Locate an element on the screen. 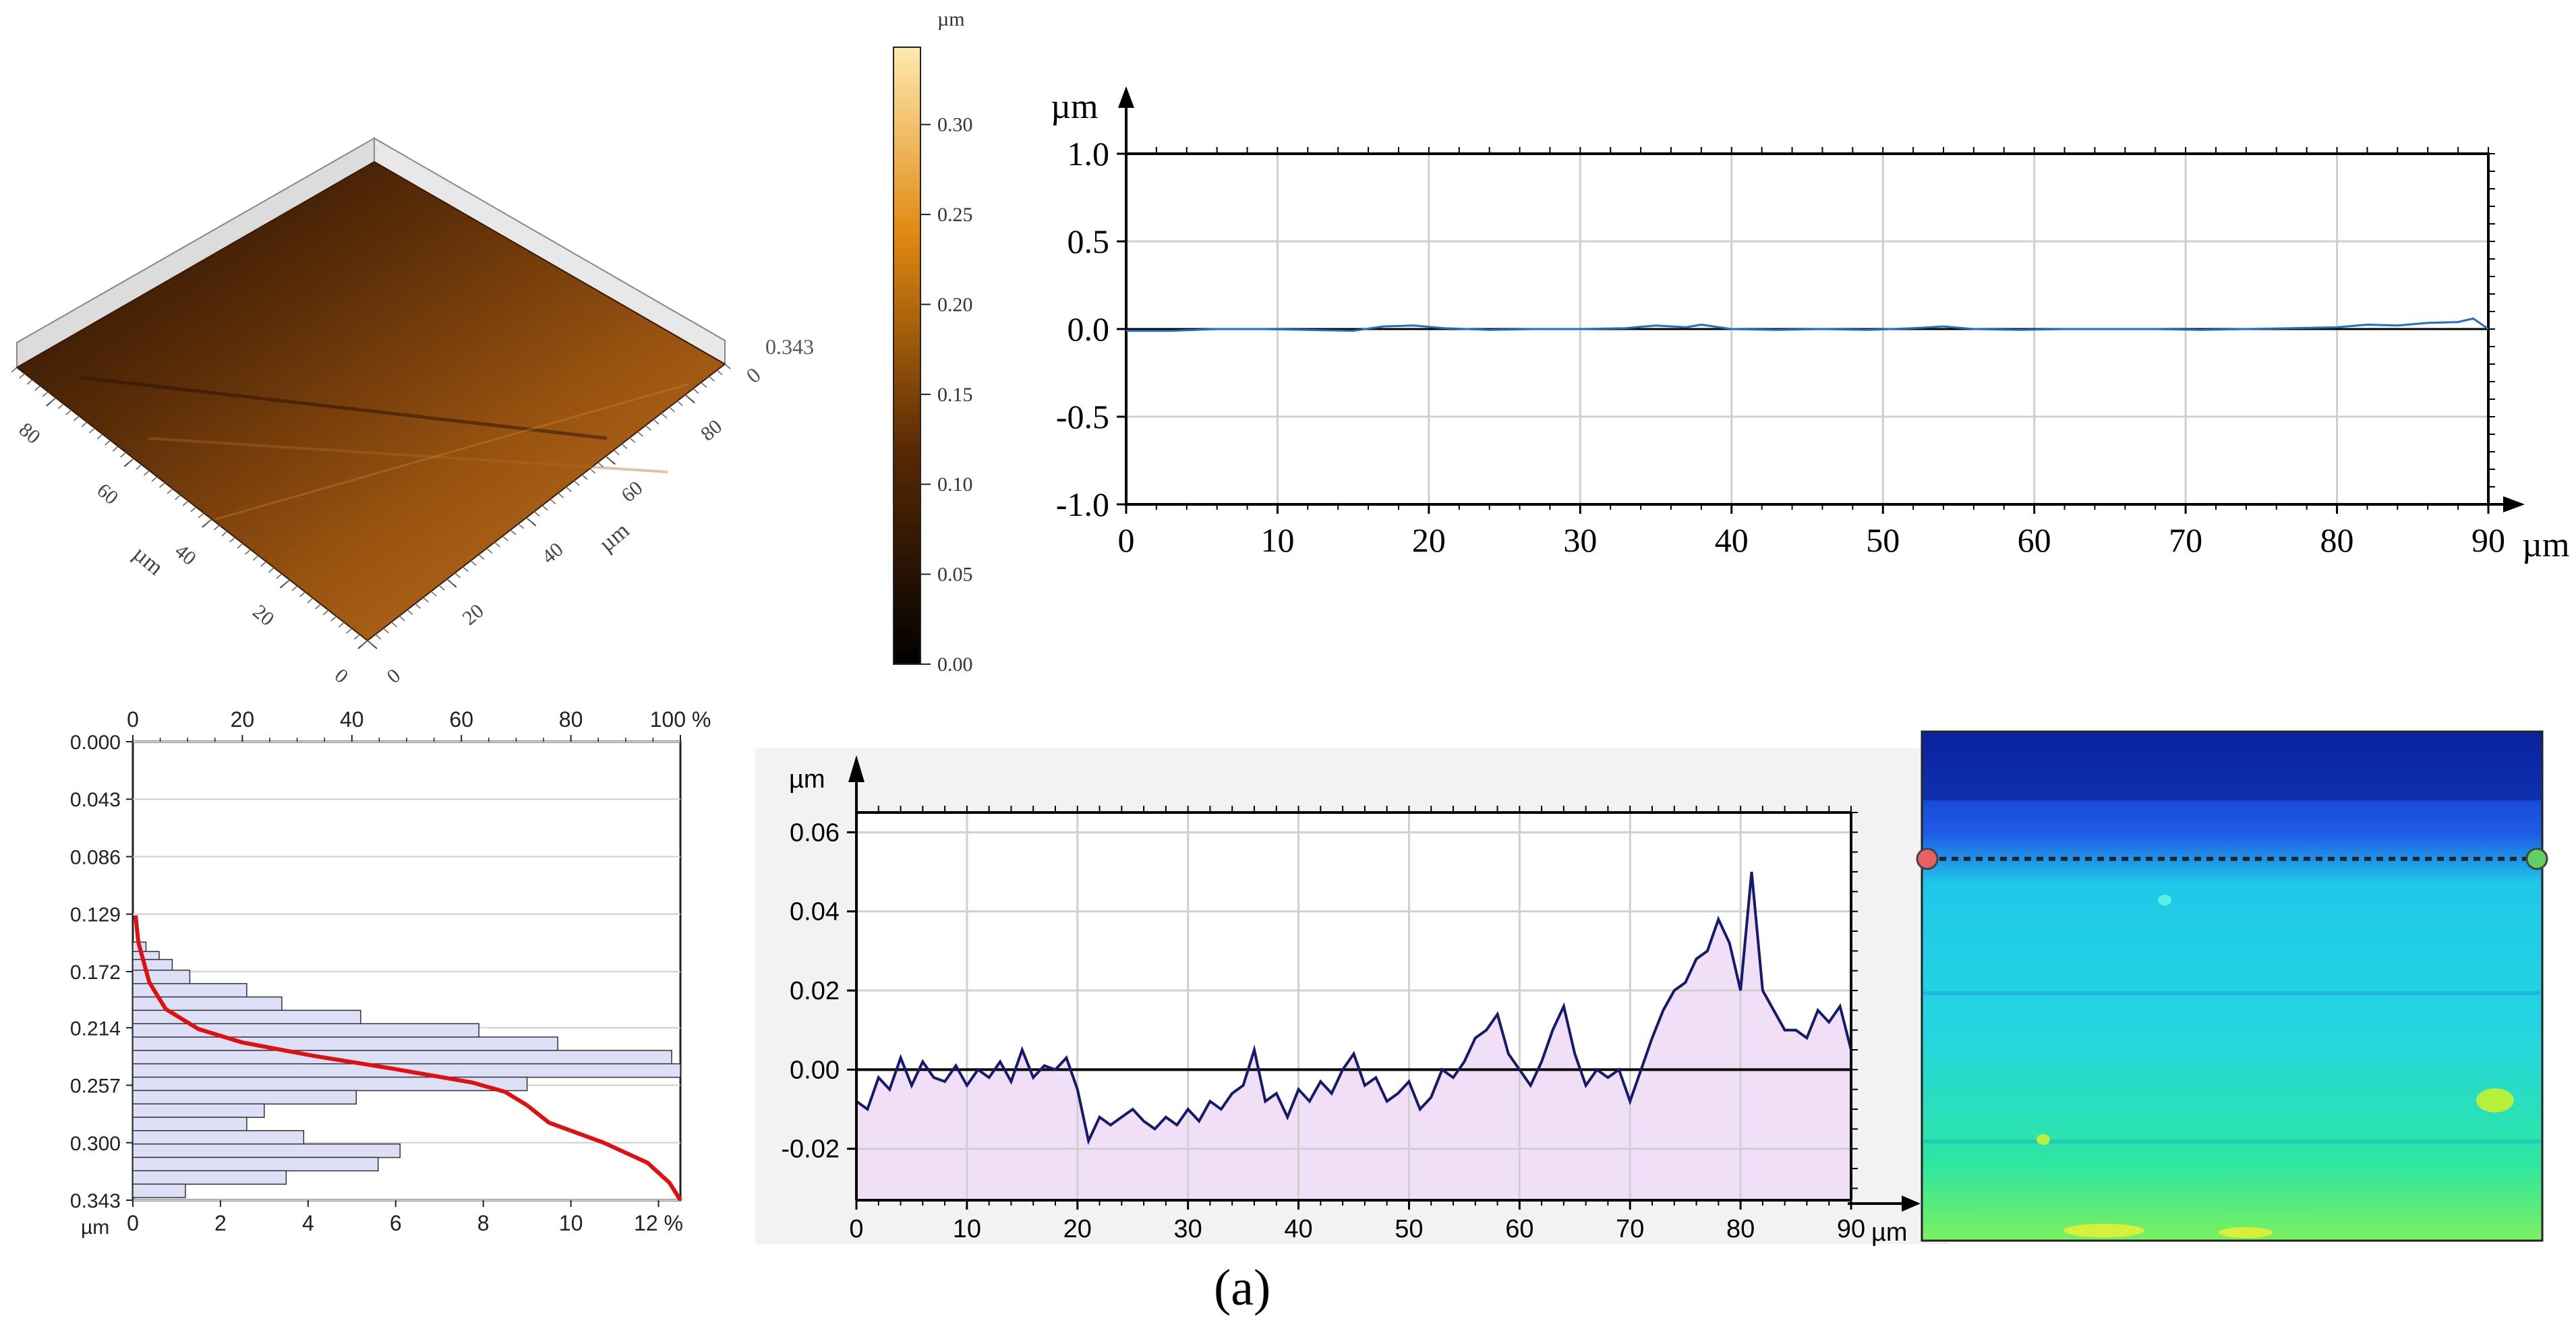 The image size is (2576, 1331). color-map-bright-spot is located at coordinates (2246, 1232).